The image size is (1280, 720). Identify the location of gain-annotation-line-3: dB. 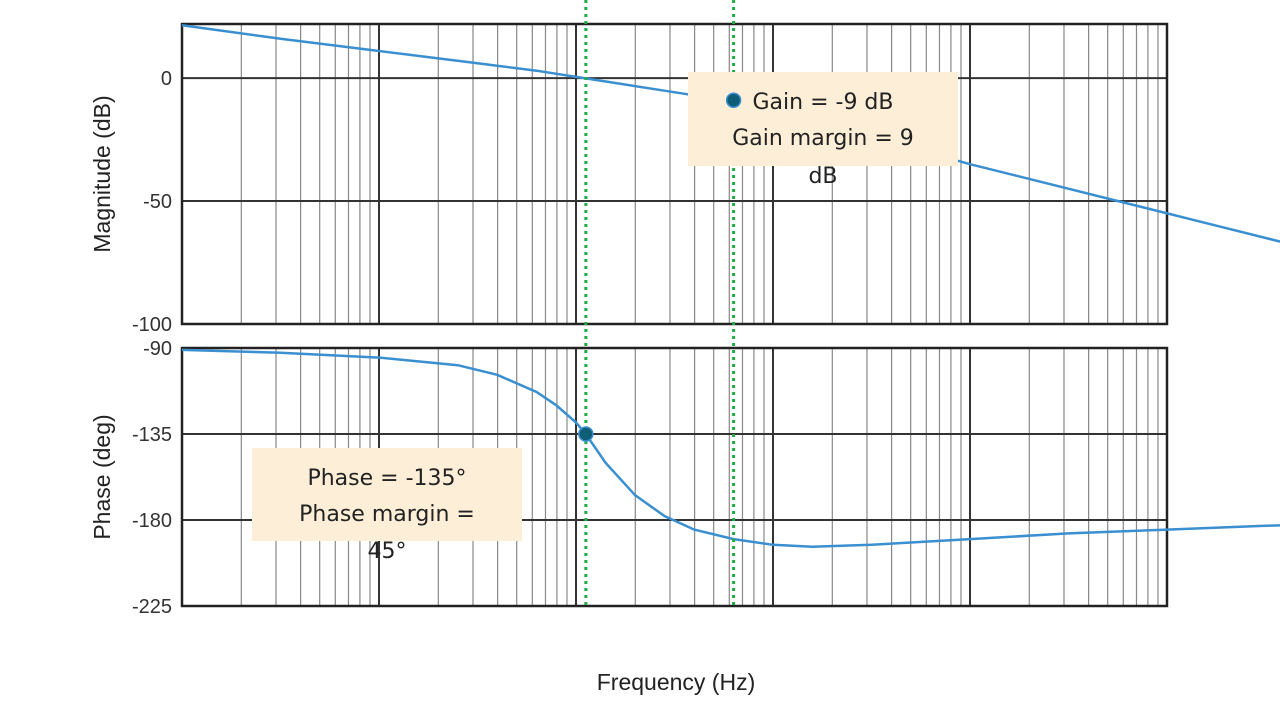
(822, 176).